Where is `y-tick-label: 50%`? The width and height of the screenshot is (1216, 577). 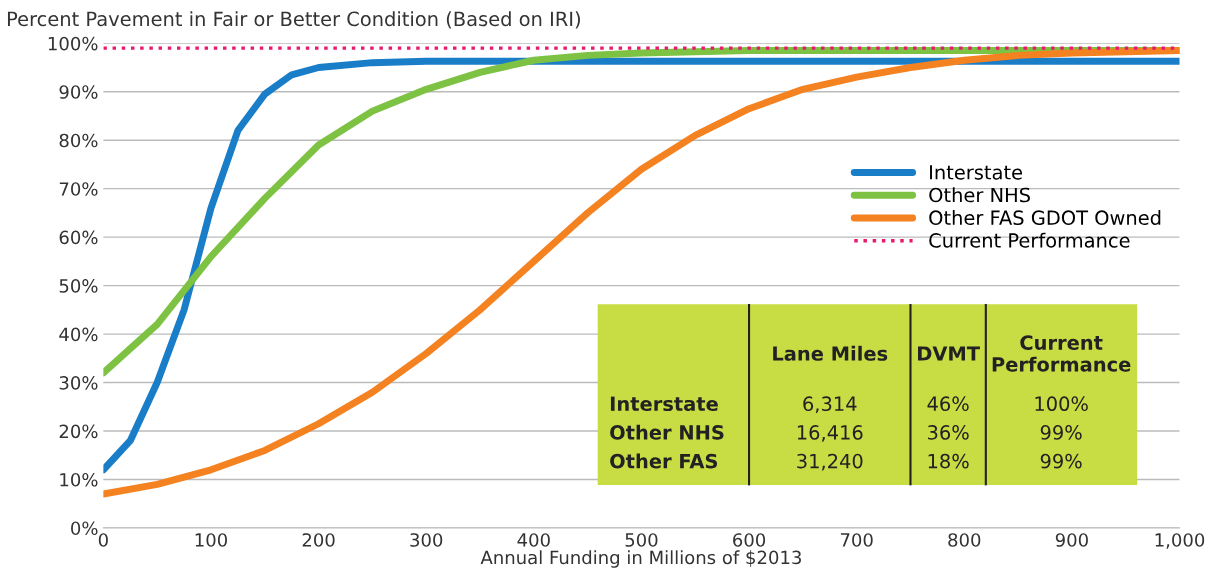
y-tick-label: 50% is located at coordinates (78, 286).